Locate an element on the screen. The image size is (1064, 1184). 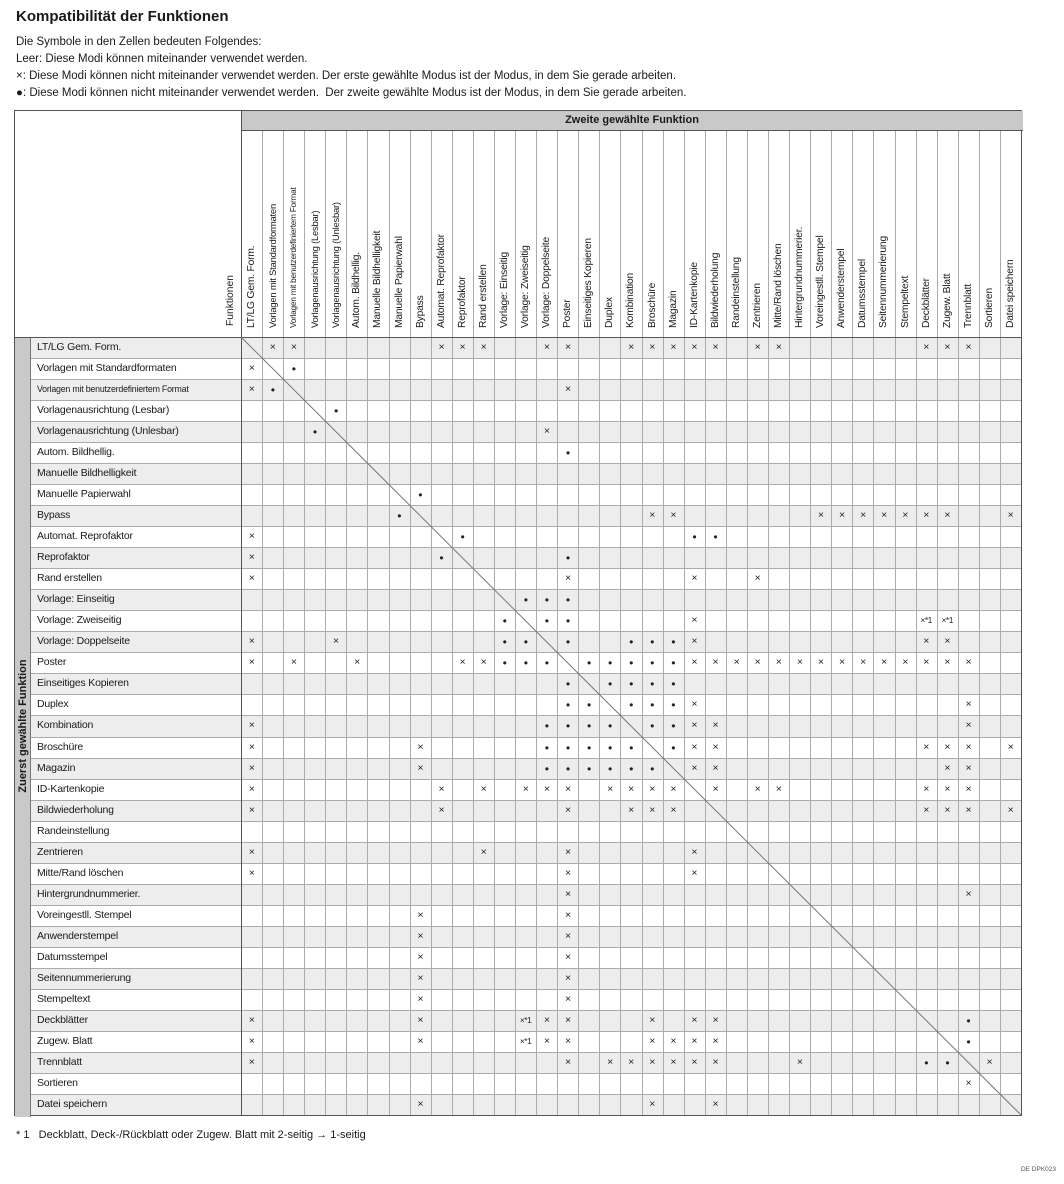
row-label: Anwenderstempel is located at coordinates (78, 935).